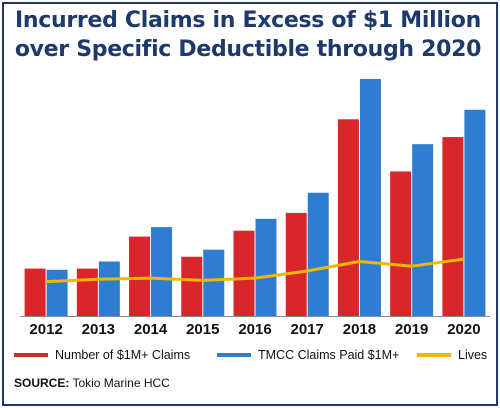  Describe the element at coordinates (473, 355) in the screenshot. I see `legend-label-lives: Lives` at that location.